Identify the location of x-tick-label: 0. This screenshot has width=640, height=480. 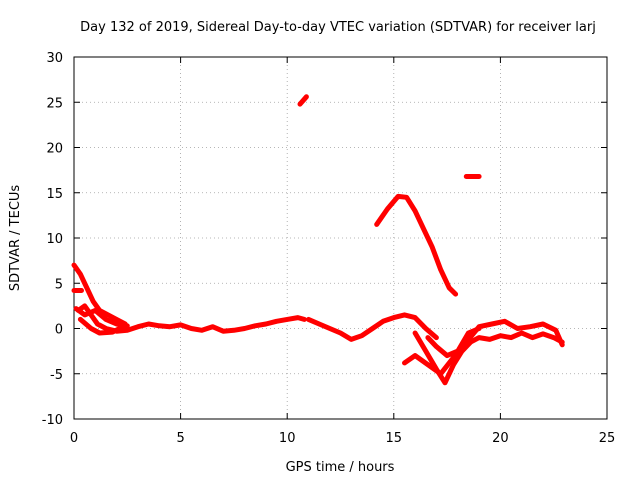
(74, 438).